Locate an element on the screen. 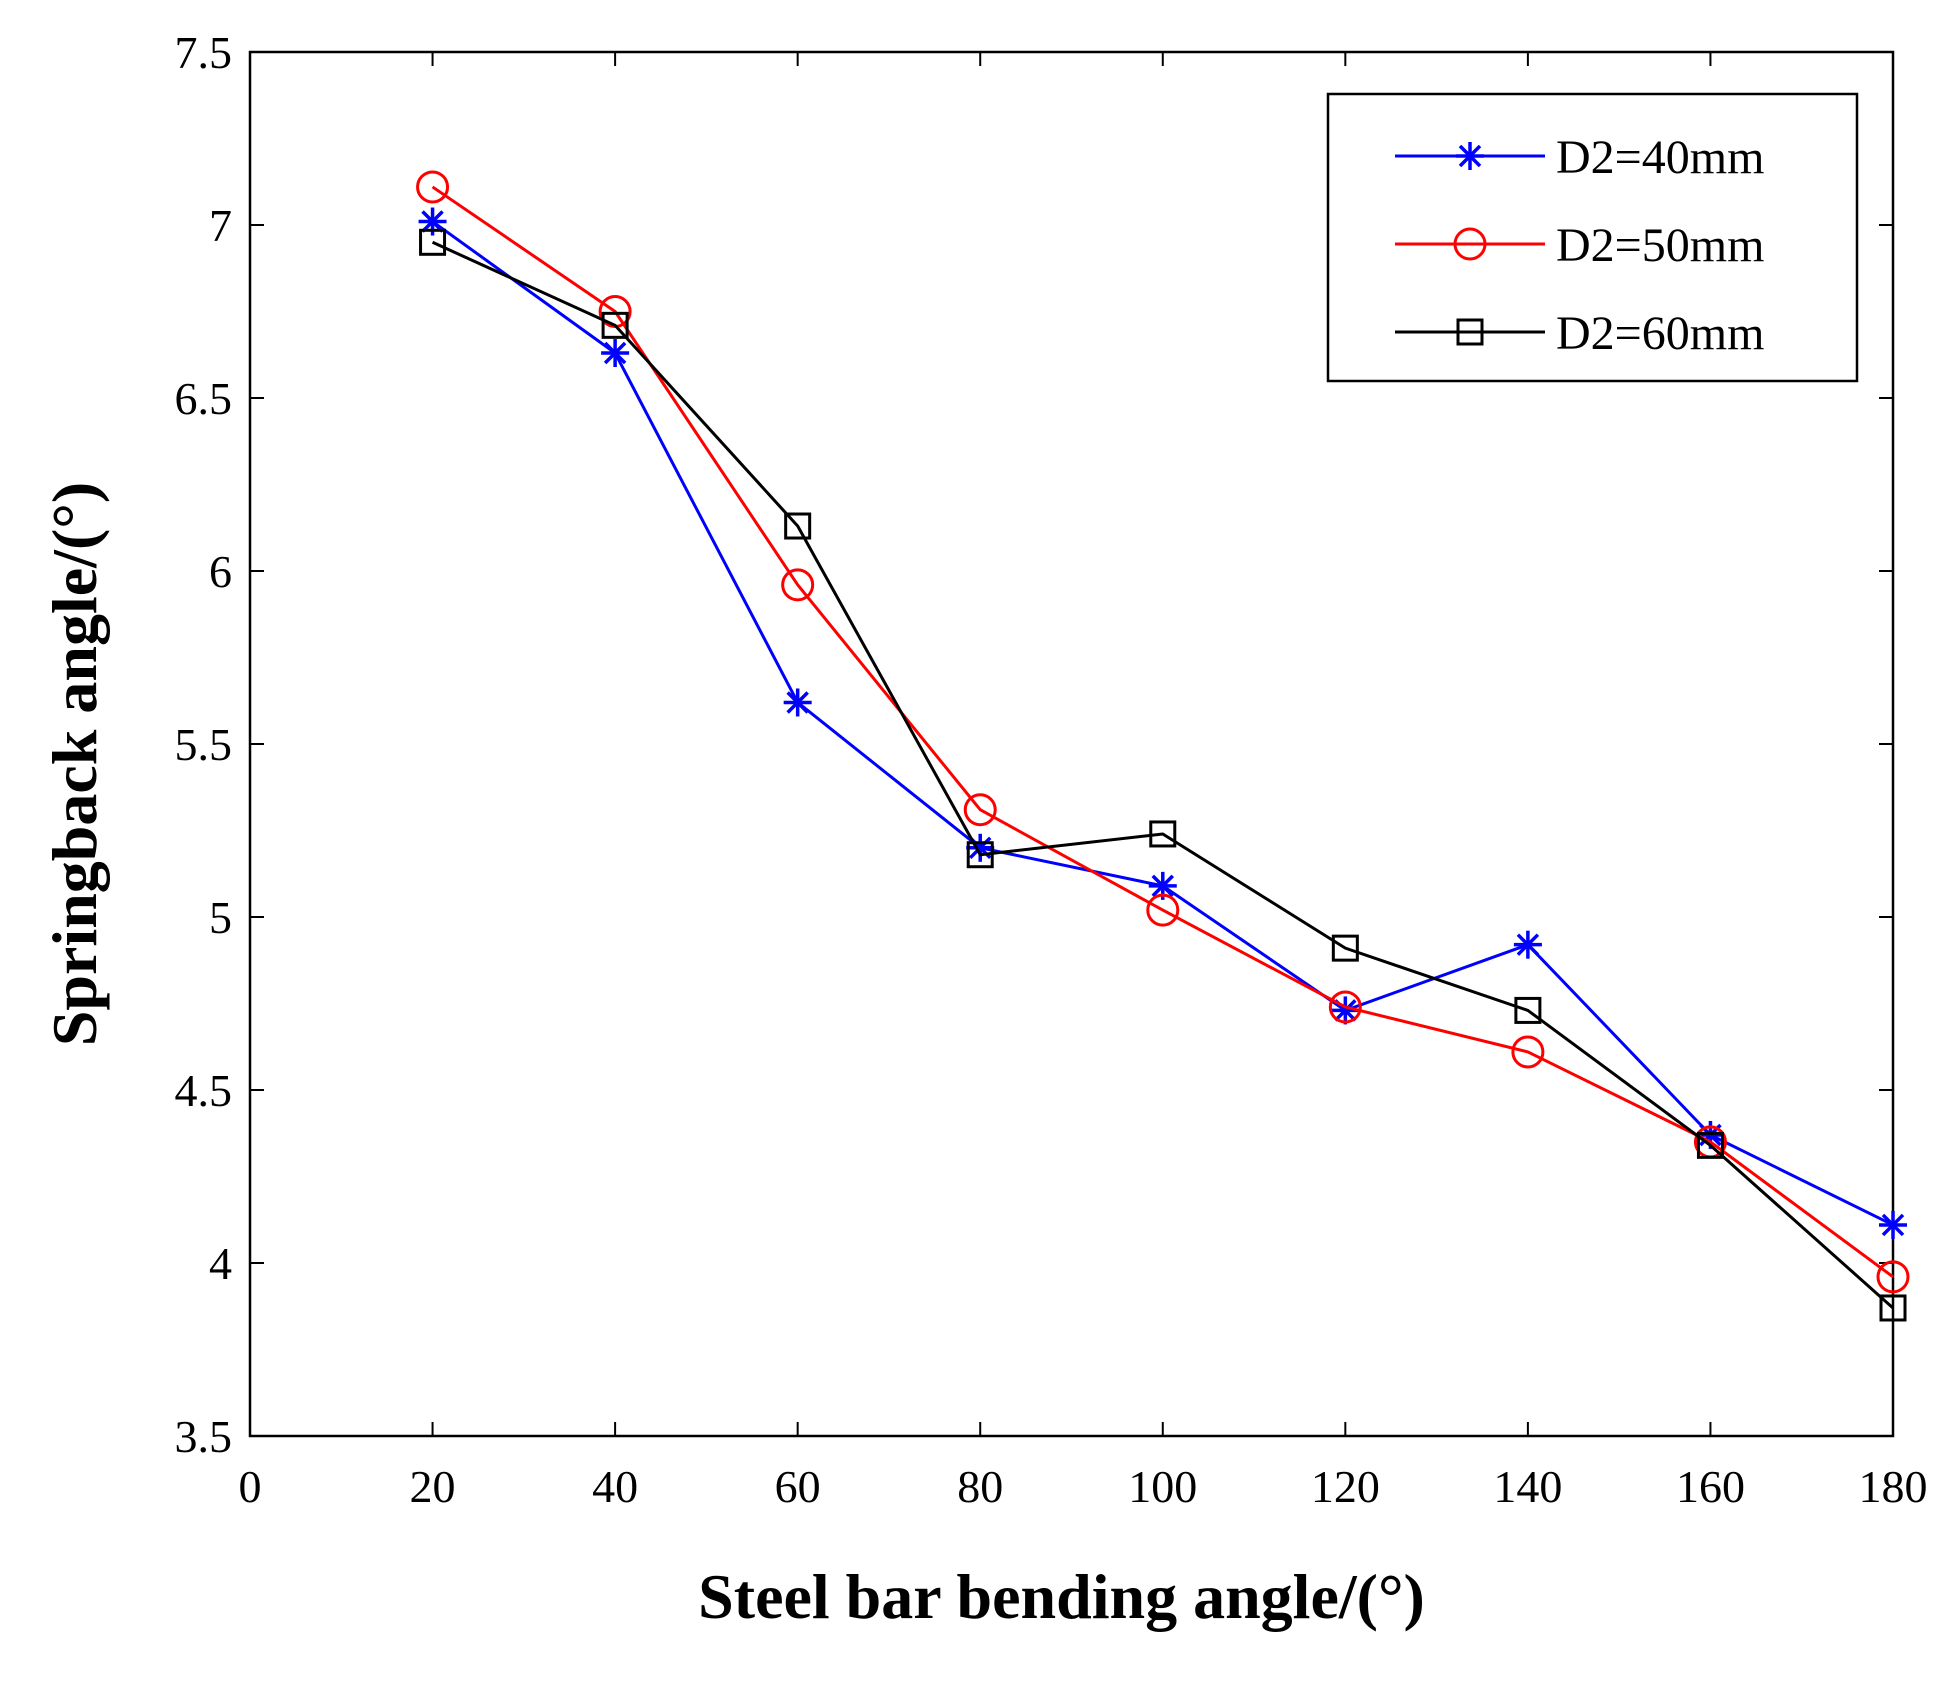 This screenshot has width=1960, height=1684. x-tick-label: 180 is located at coordinates (1893, 1486).